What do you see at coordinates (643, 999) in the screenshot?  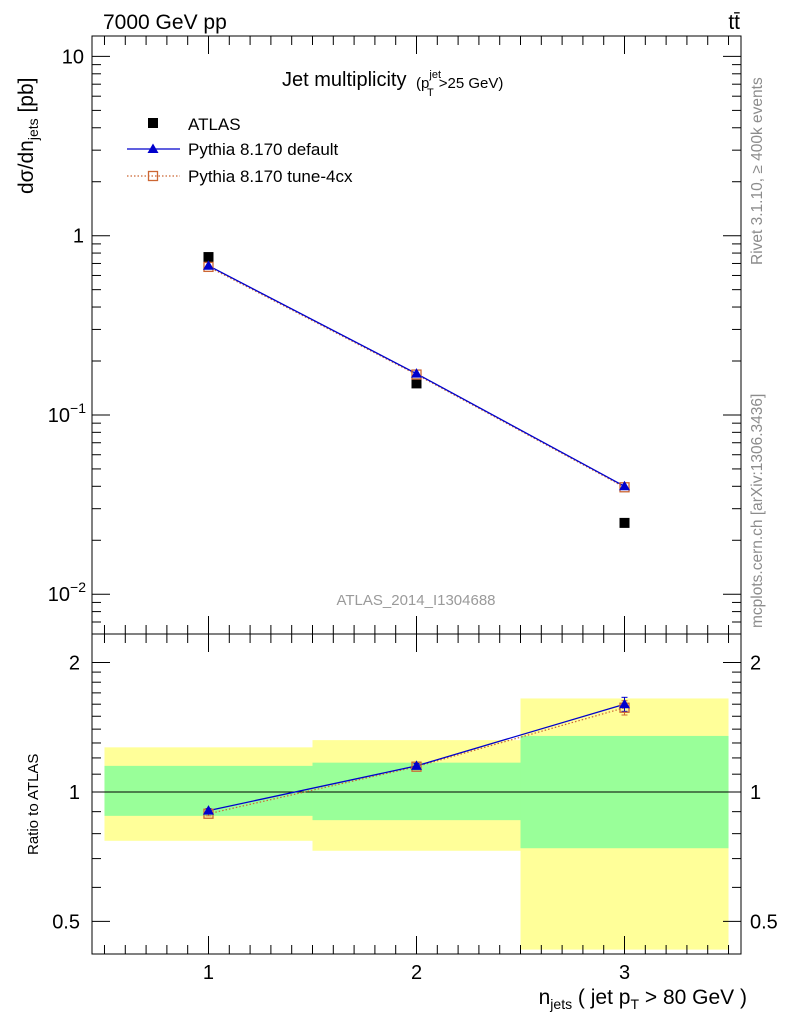 I see `x-axis-label: njets ( jet pT > 80 GeV )` at bounding box center [643, 999].